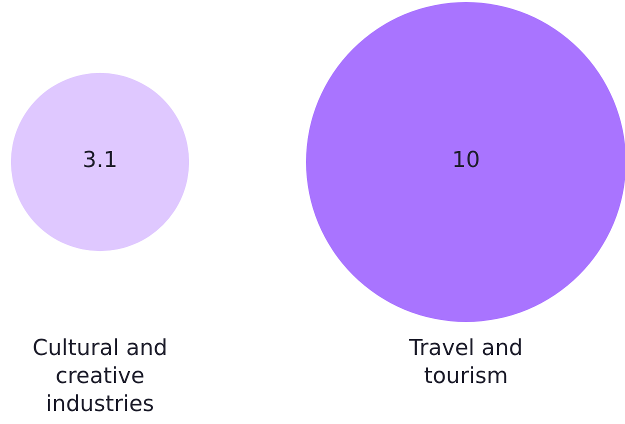 This screenshot has width=625, height=424. What do you see at coordinates (465, 362) in the screenshot?
I see `category-label: Travel and tourism` at bounding box center [465, 362].